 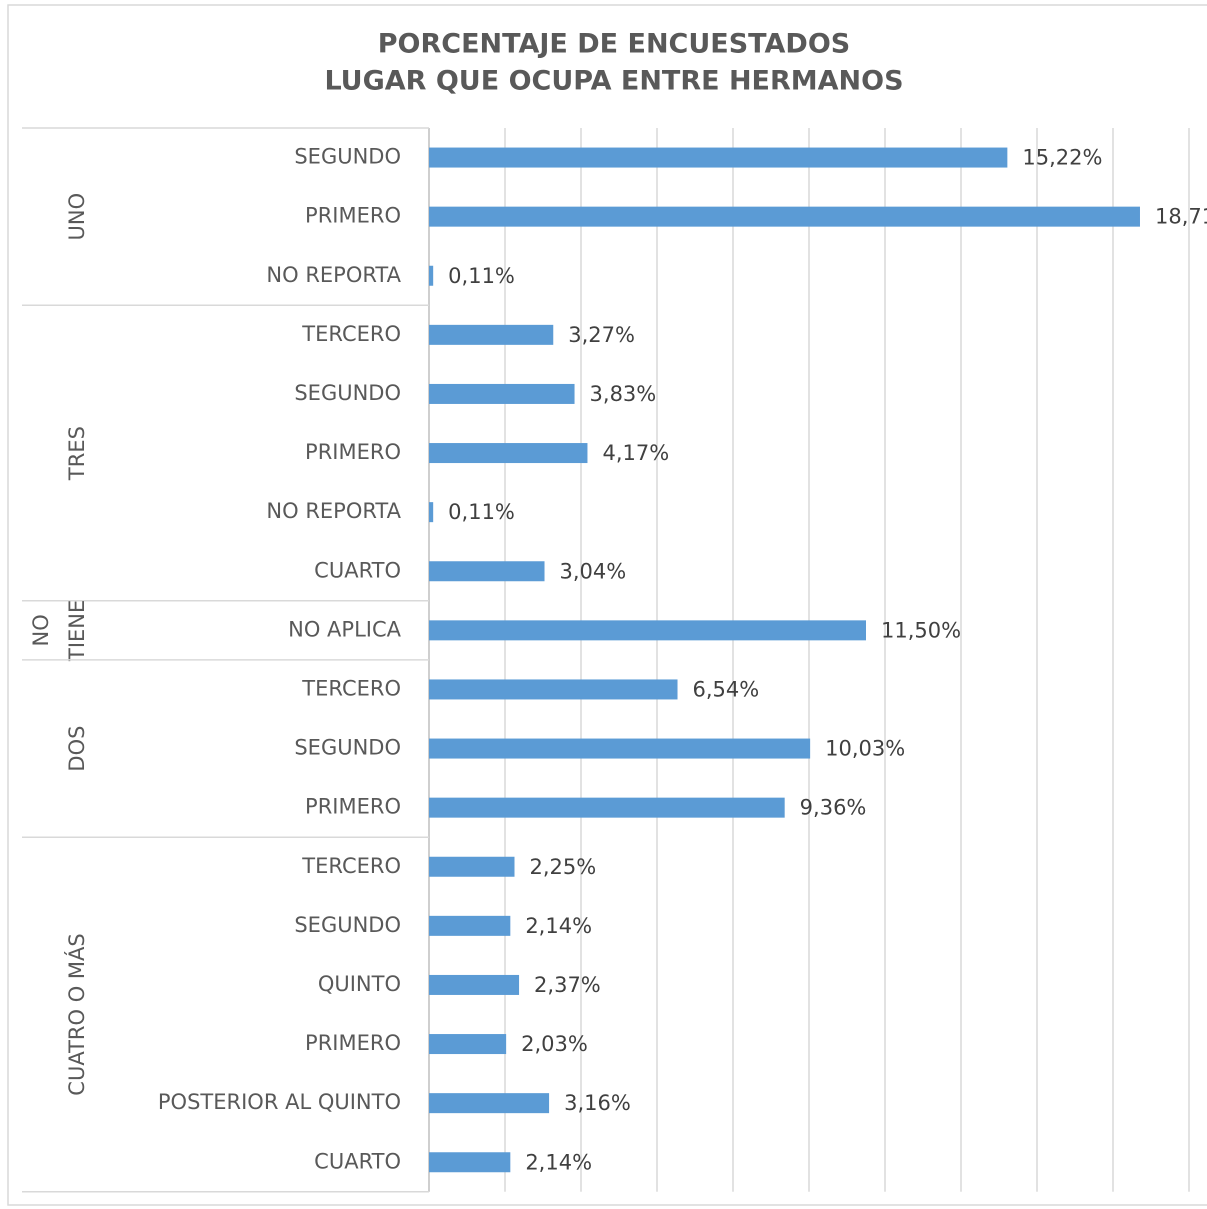 What do you see at coordinates (554, 1044) in the screenshot?
I see `value-label: 2,03%` at bounding box center [554, 1044].